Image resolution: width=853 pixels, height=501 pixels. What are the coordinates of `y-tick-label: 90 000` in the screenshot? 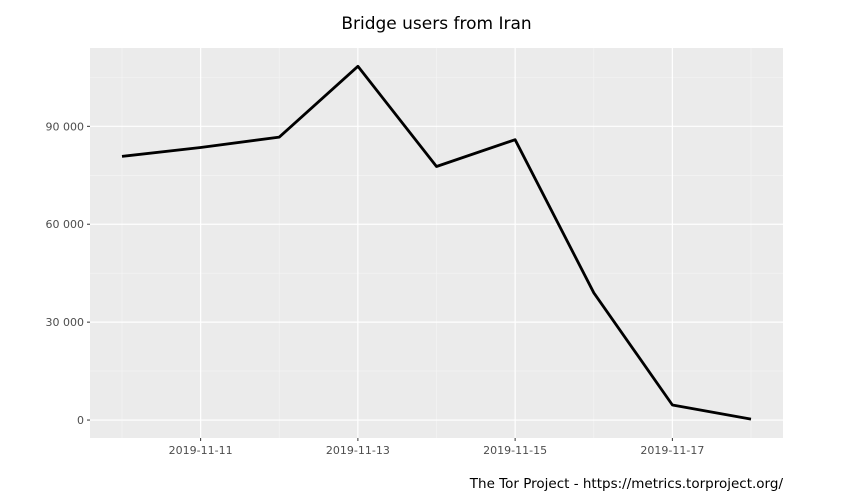 It's located at (65, 126).